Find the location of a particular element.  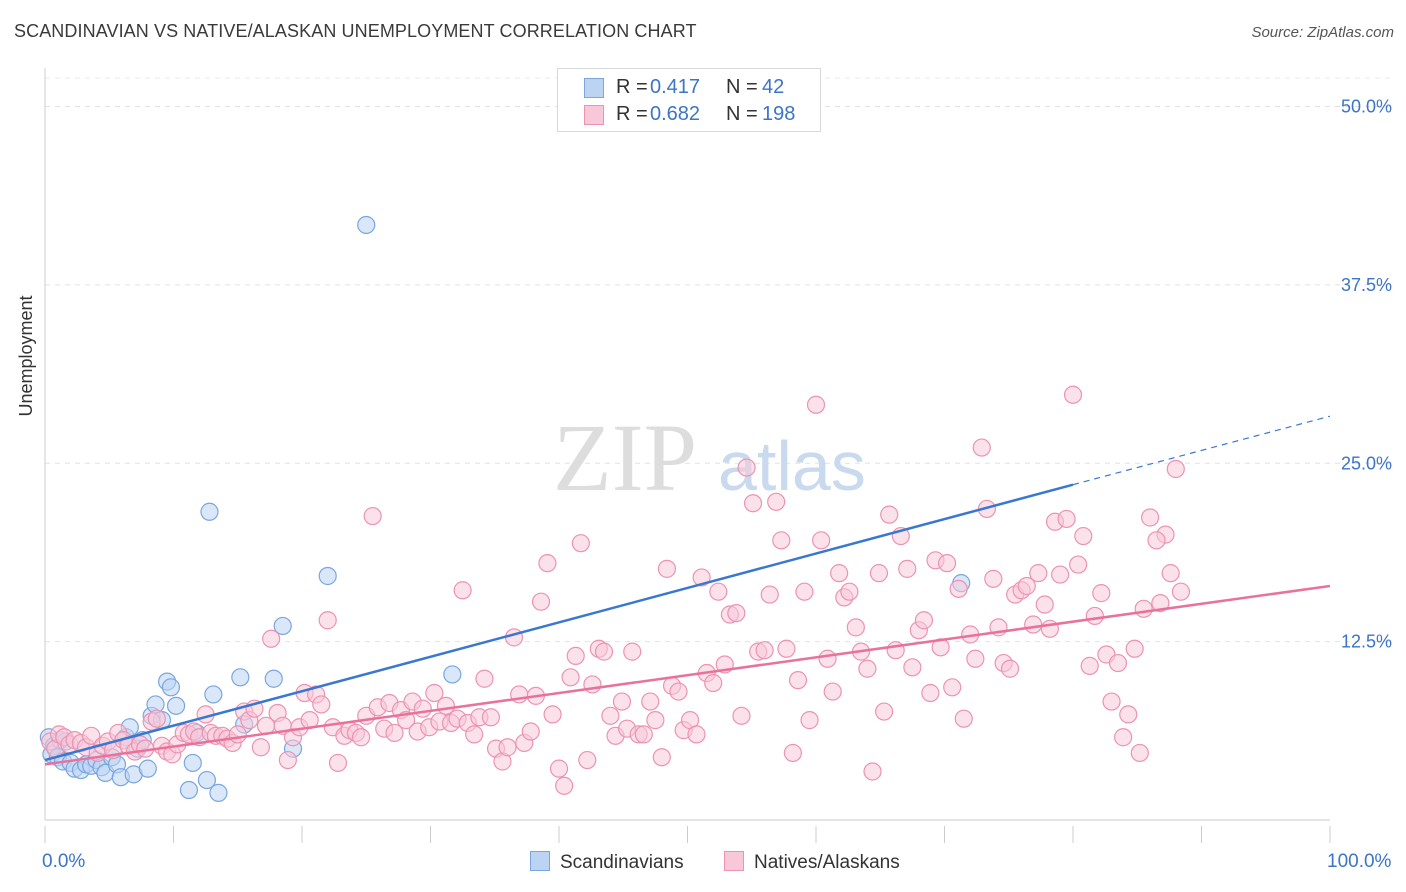

legend-n-value: 42 is located at coordinates (773, 87).